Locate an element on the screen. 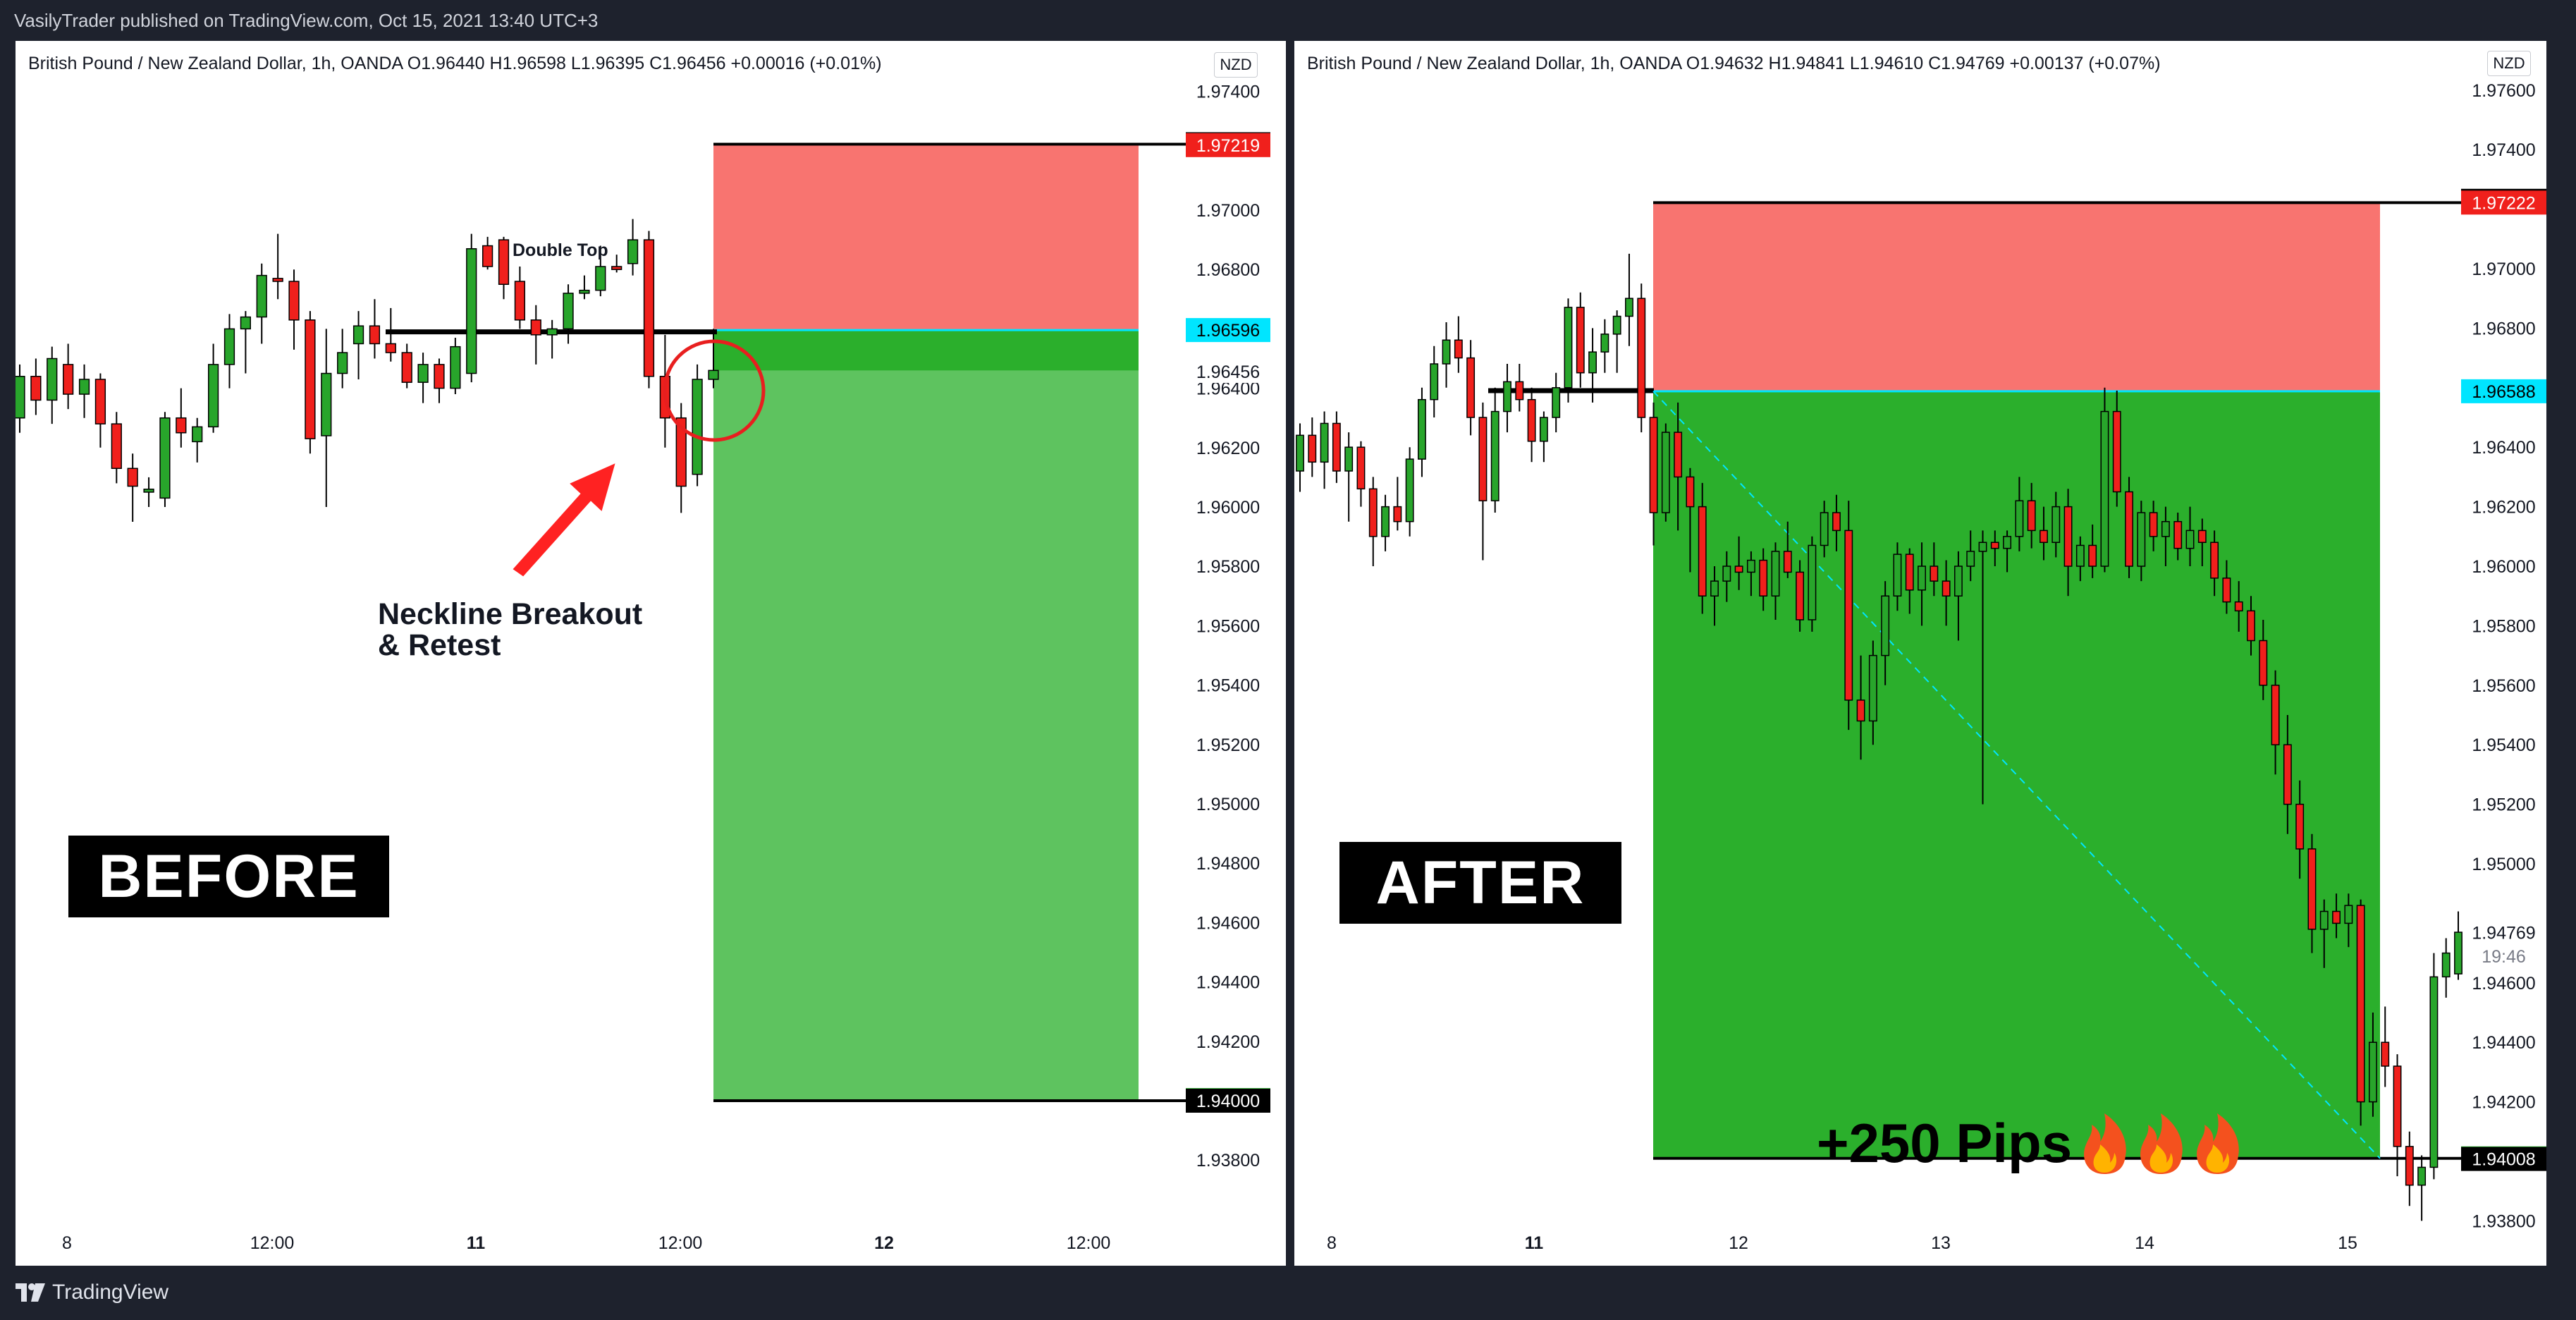 The height and width of the screenshot is (1320, 2576). y-tick-label: 1.96800 is located at coordinates (1228, 270).